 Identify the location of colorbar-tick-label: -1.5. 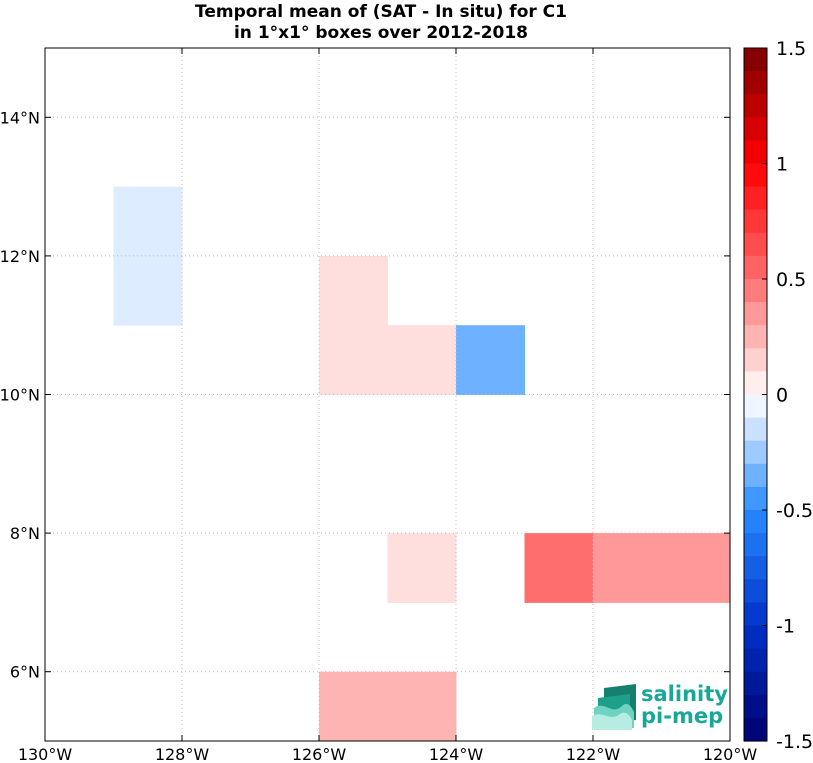
(794, 742).